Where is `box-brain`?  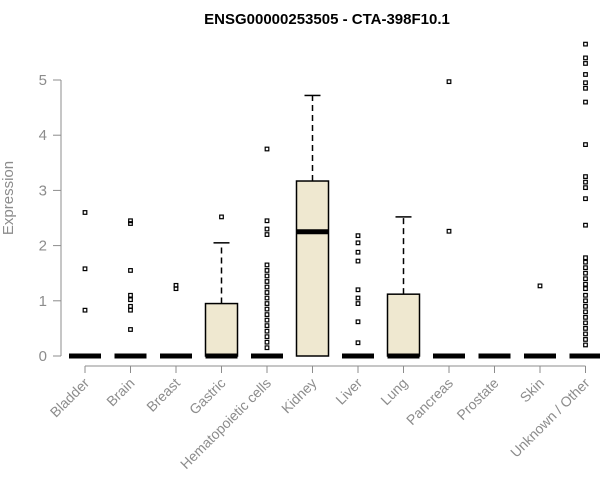 box-brain is located at coordinates (130, 288).